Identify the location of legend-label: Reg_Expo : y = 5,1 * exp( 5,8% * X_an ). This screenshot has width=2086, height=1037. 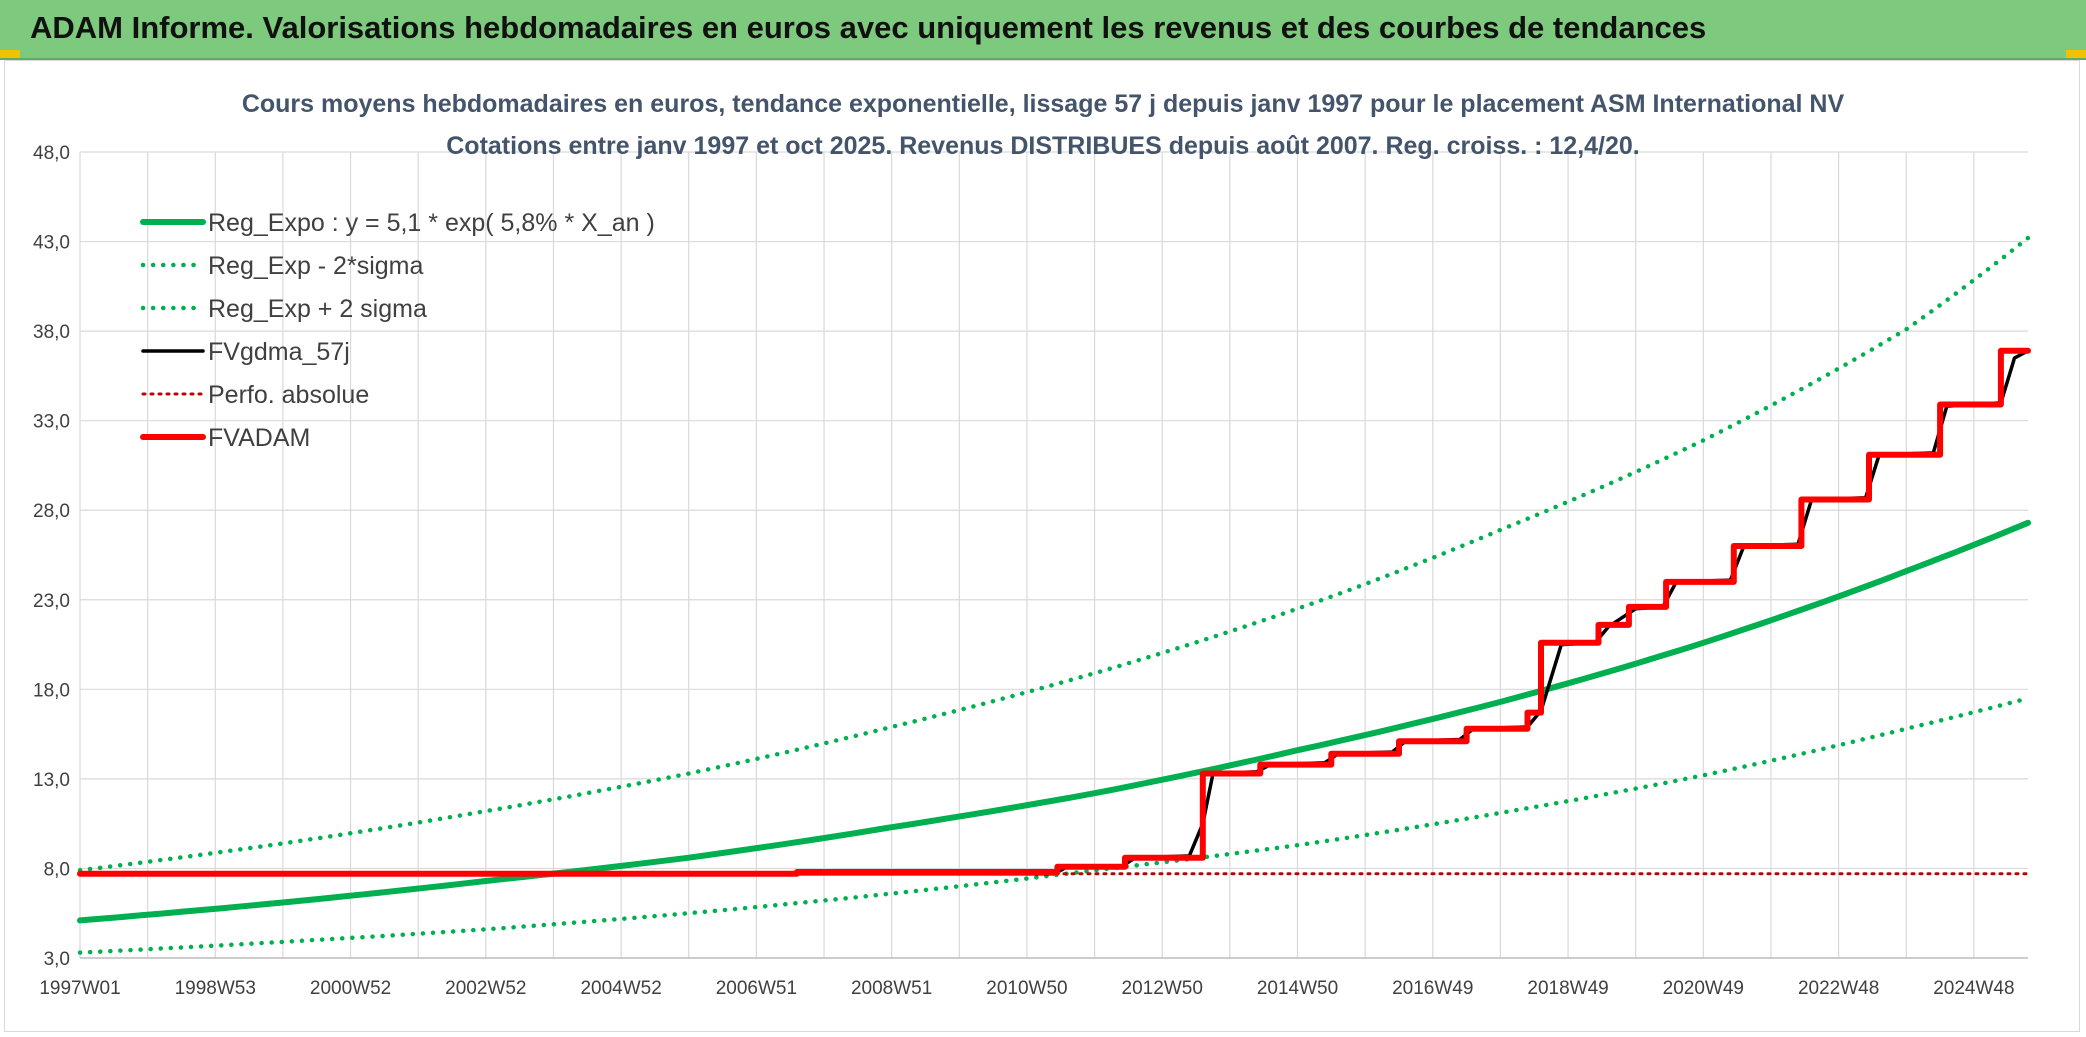
(431, 223).